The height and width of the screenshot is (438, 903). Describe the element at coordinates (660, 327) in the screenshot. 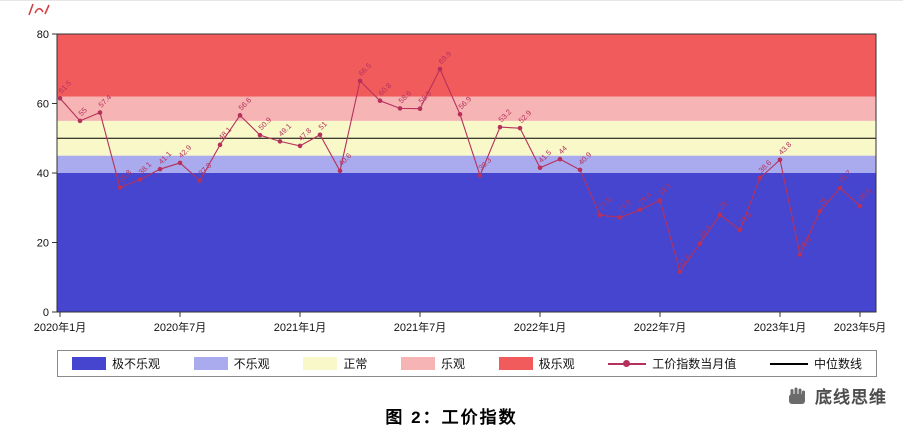

I see `x-tick-label: 2022年7月` at that location.